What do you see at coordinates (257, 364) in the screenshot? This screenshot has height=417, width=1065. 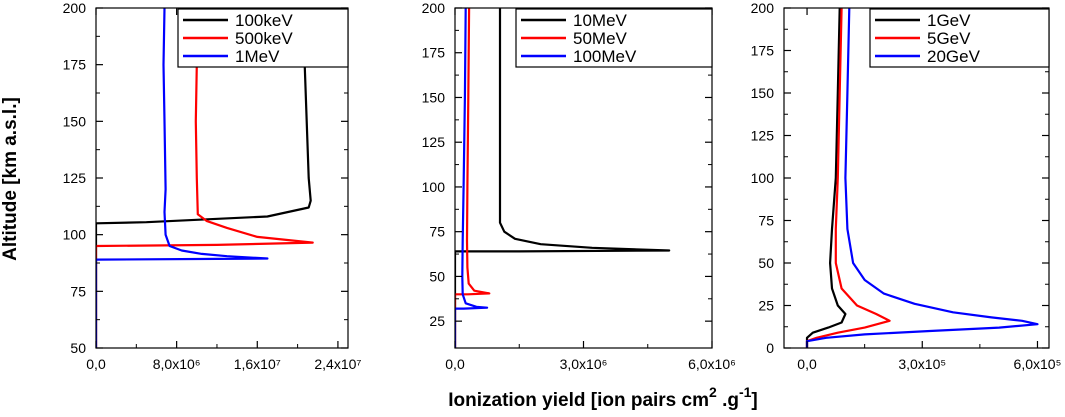 I see `x-tick-label: 1,6x10⁷` at bounding box center [257, 364].